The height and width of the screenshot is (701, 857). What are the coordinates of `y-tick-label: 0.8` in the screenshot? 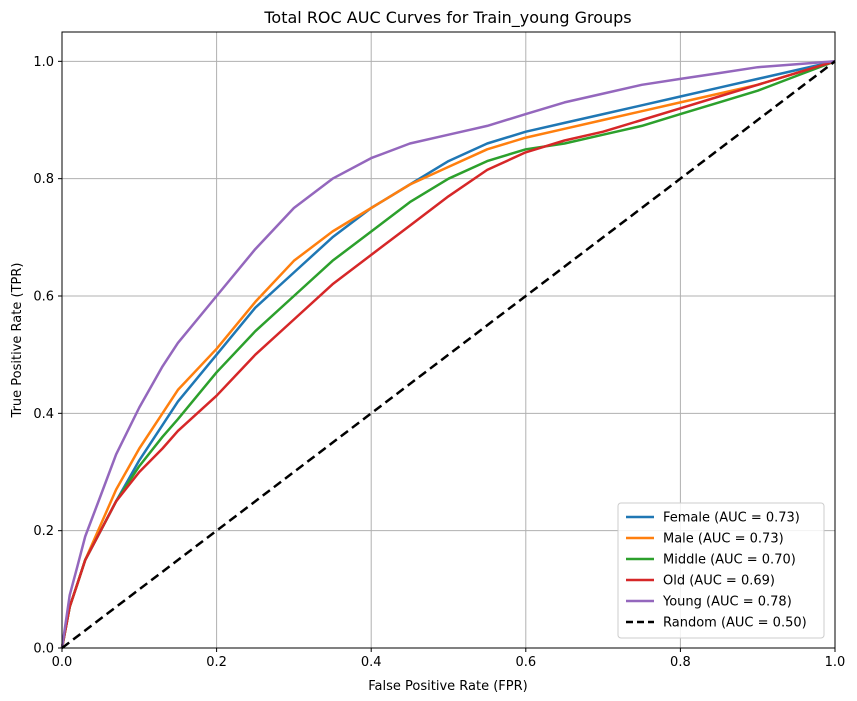 It's located at (43, 179).